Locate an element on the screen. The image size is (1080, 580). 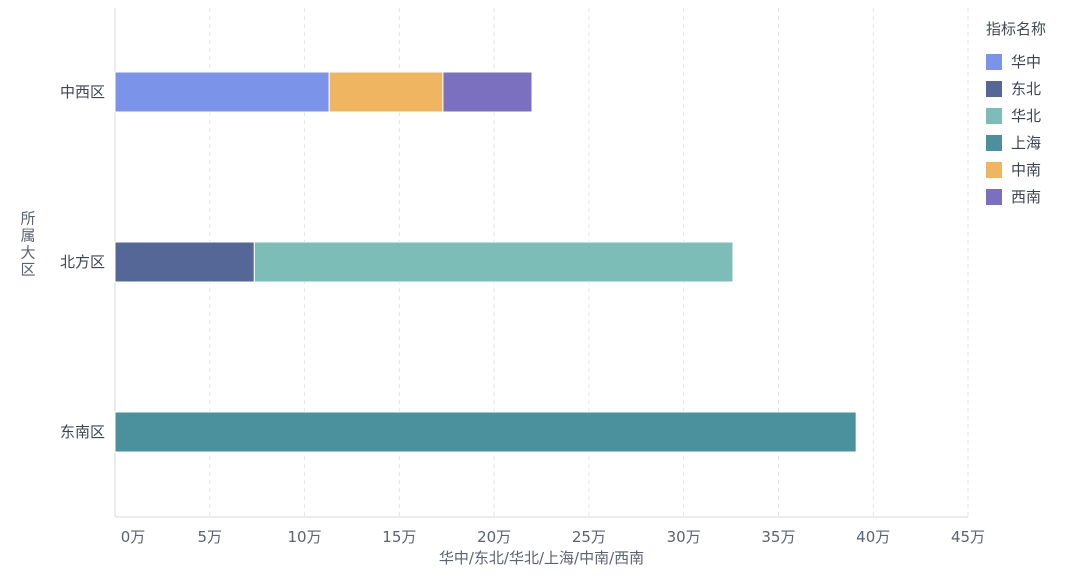
legend-item: 东北 is located at coordinates (1031, 88).